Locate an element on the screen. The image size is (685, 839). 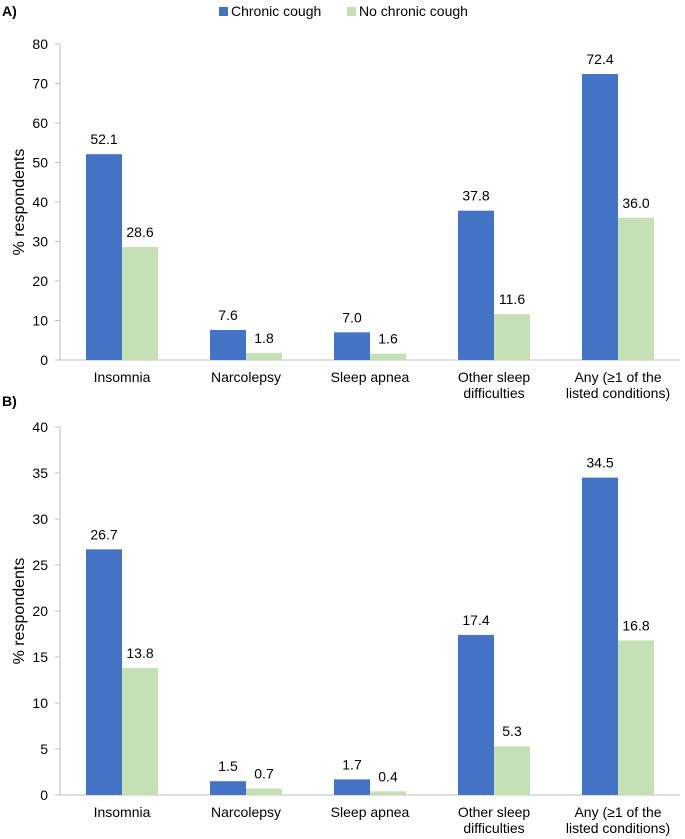
y-tick-label-b-20: 20 is located at coordinates (40, 611).